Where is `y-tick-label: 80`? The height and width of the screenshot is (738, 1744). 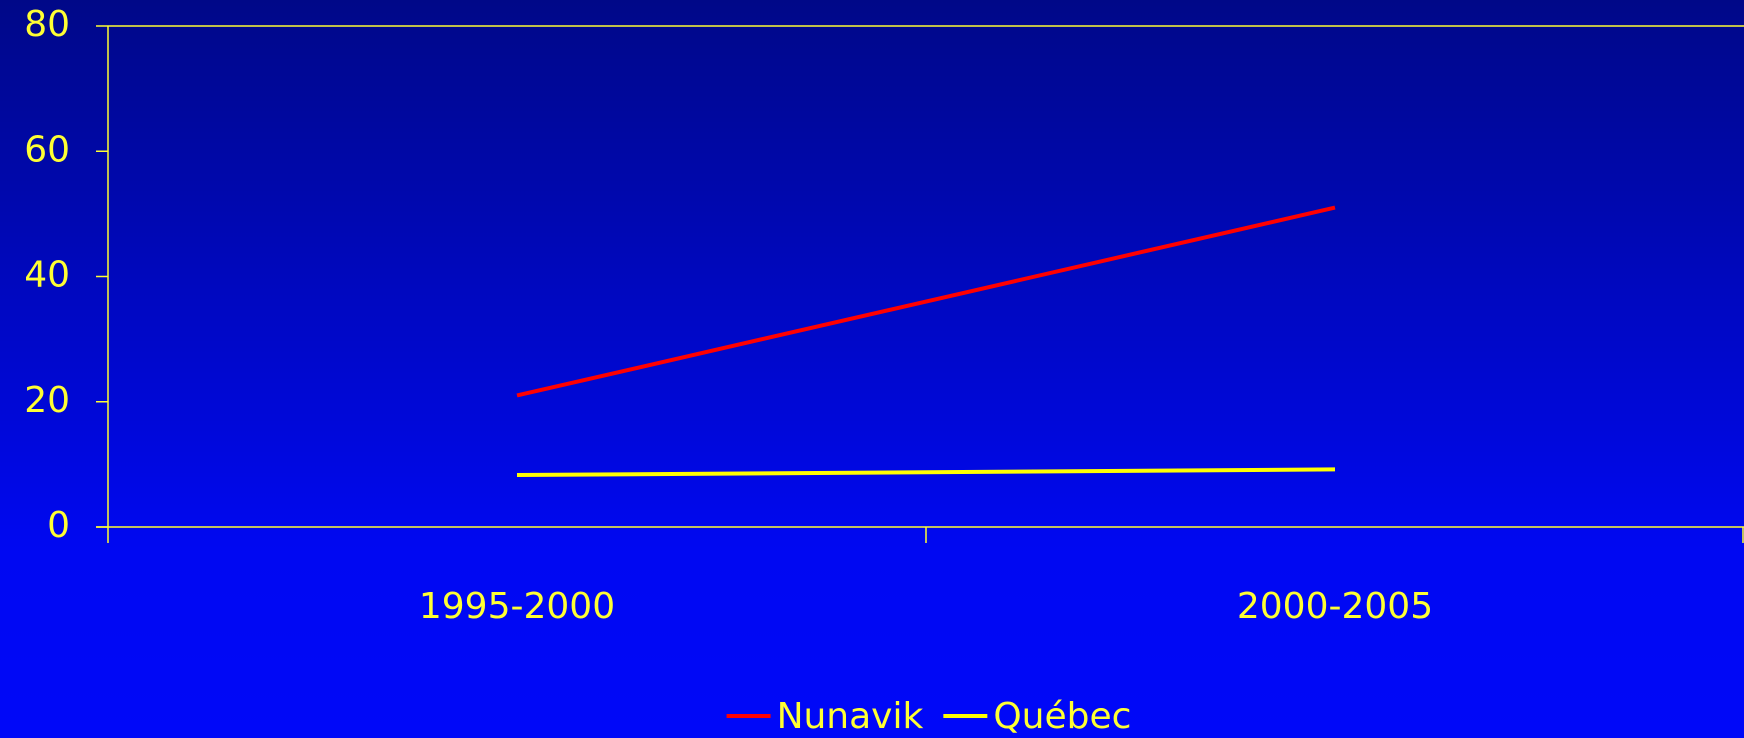 y-tick-label: 80 is located at coordinates (47, 24).